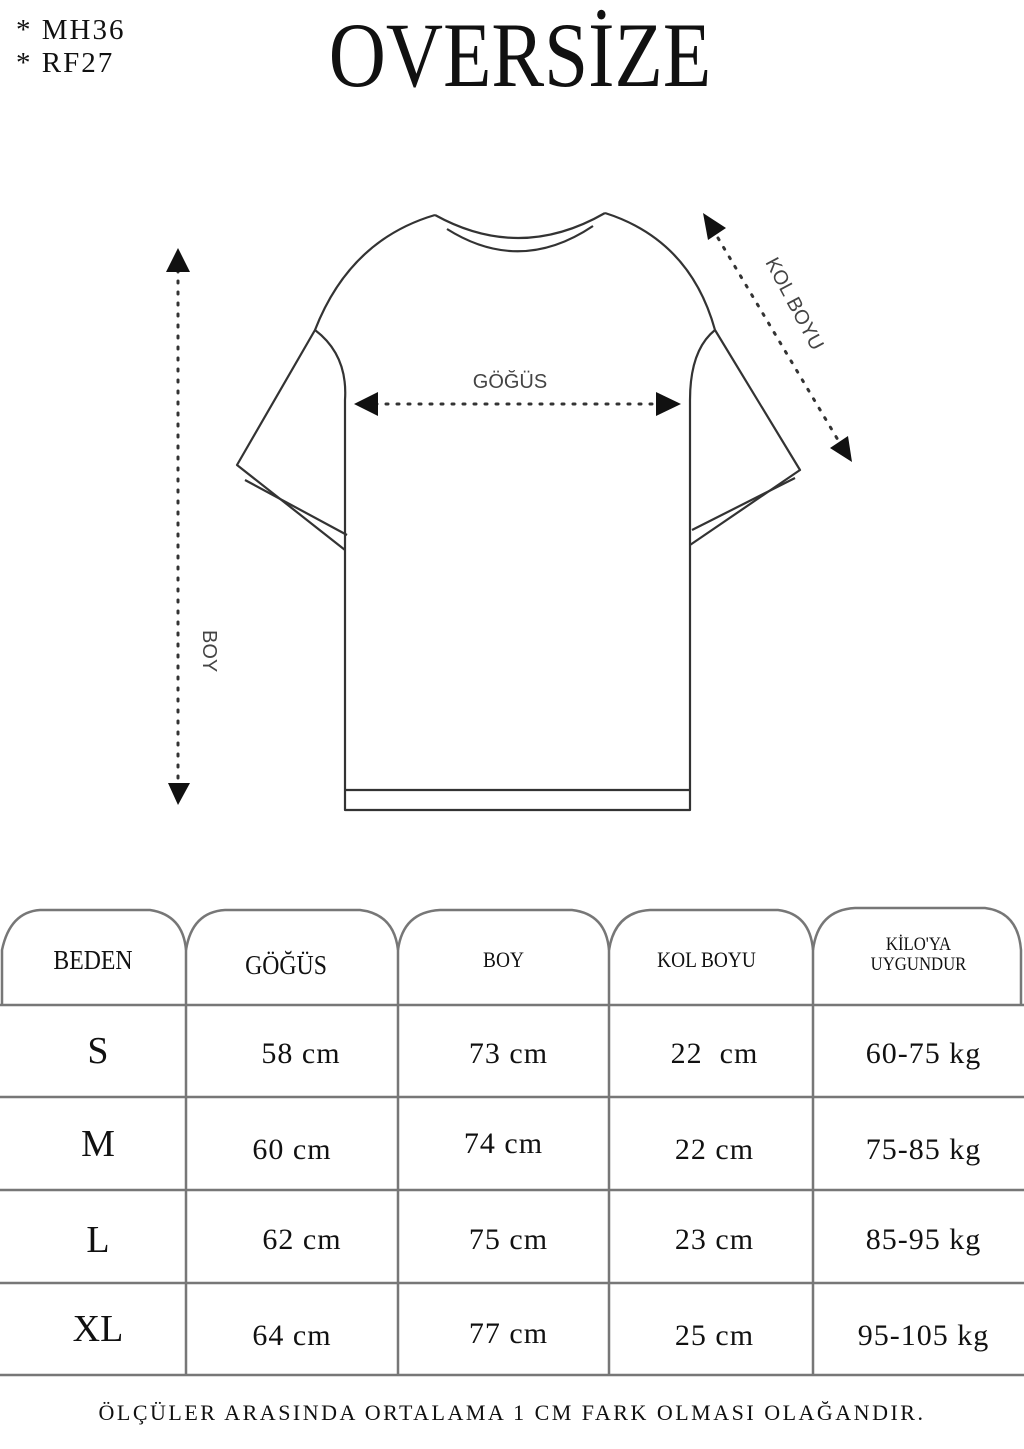  What do you see at coordinates (98, 1329) in the screenshot?
I see `size-cell: XL` at bounding box center [98, 1329].